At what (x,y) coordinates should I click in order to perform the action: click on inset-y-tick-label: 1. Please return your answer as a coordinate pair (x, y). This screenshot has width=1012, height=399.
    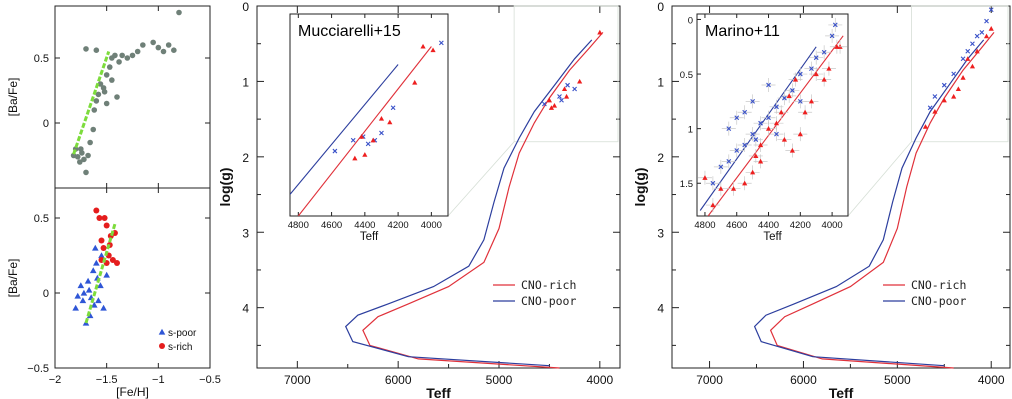
    Looking at the image, I should click on (690, 130).